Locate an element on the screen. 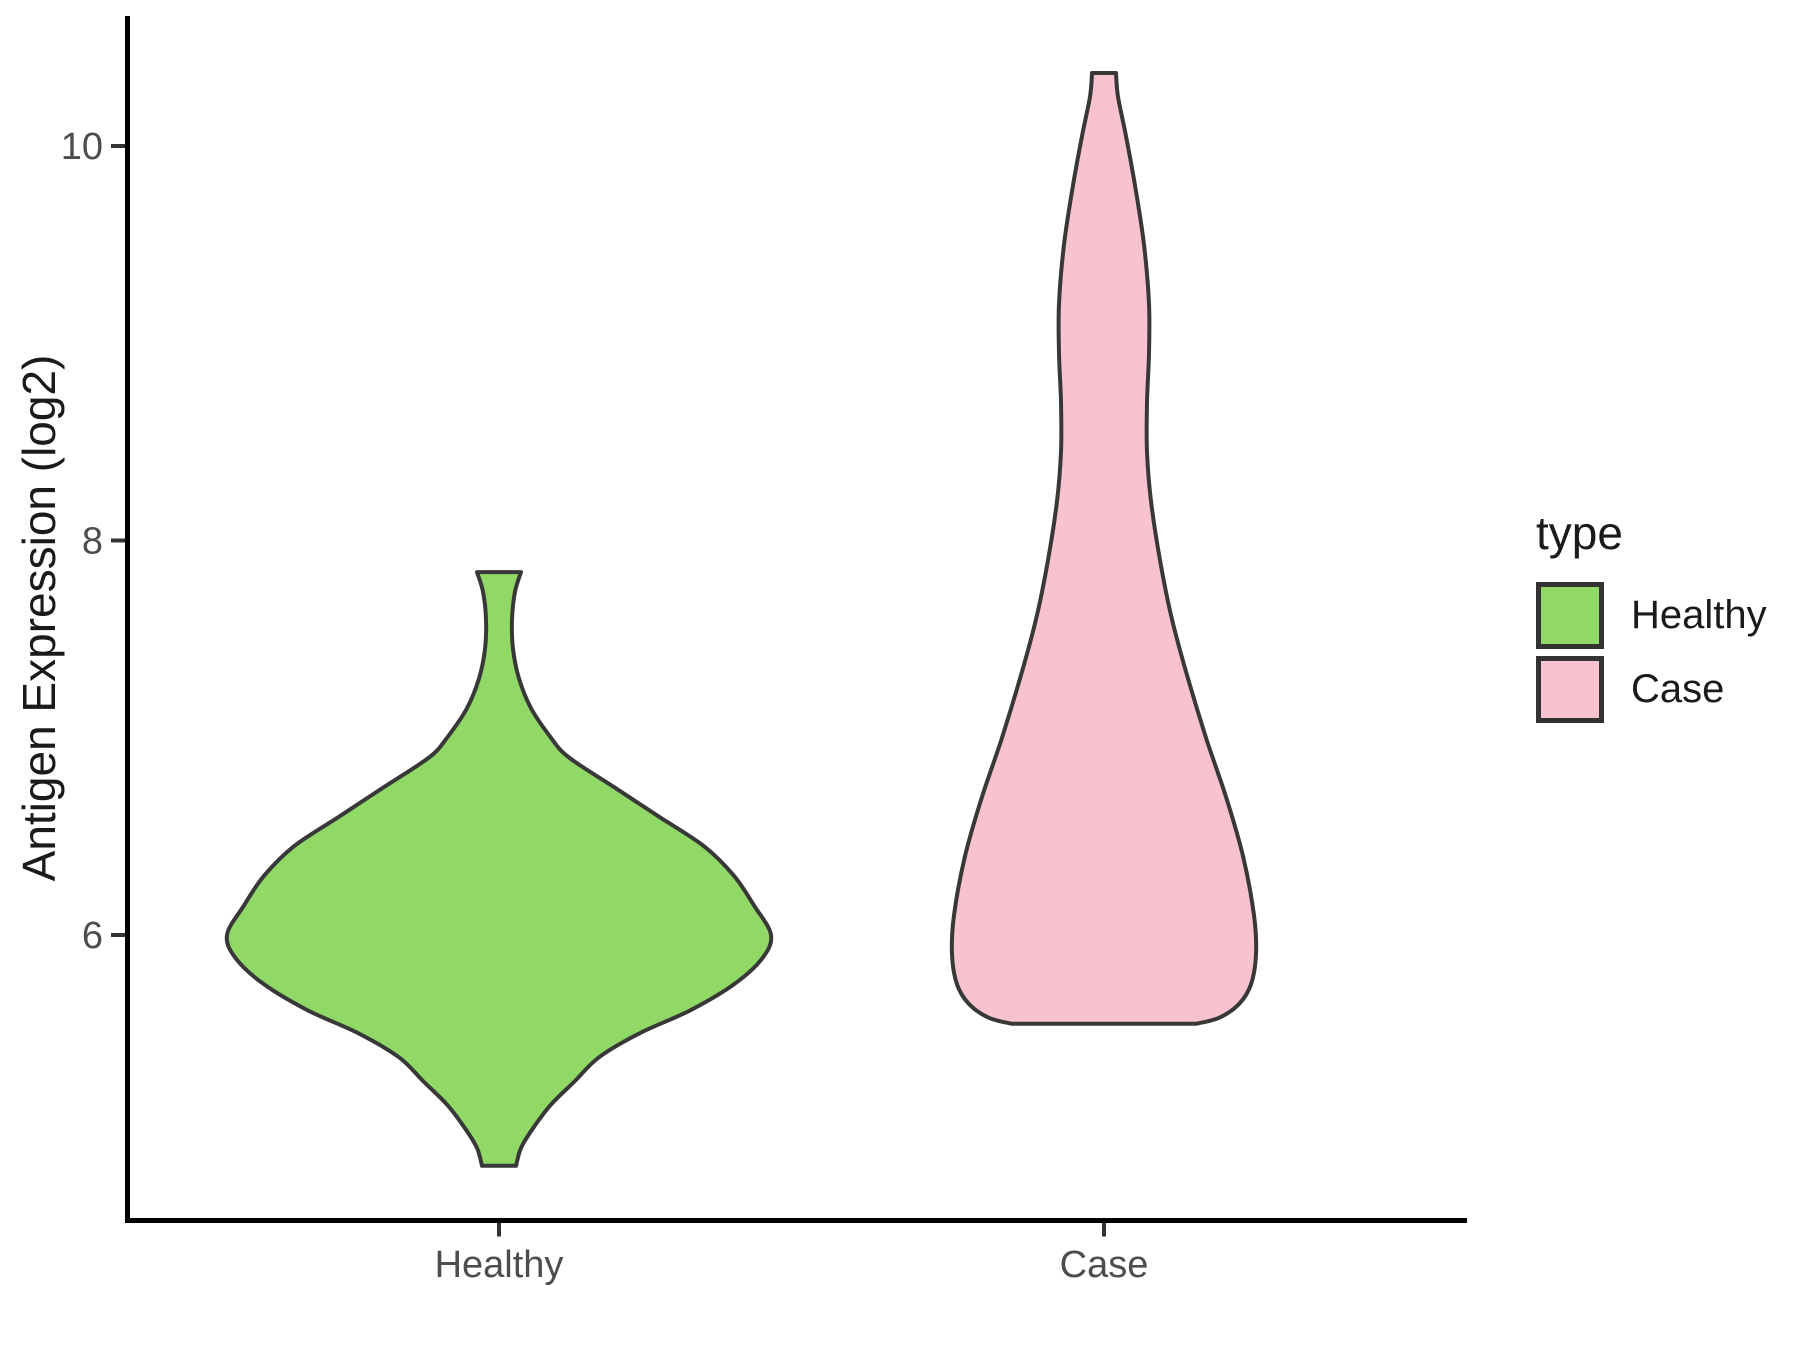 Image resolution: width=1800 pixels, height=1350 pixels. legend-item-healthy: Healthy is located at coordinates (1651, 615).